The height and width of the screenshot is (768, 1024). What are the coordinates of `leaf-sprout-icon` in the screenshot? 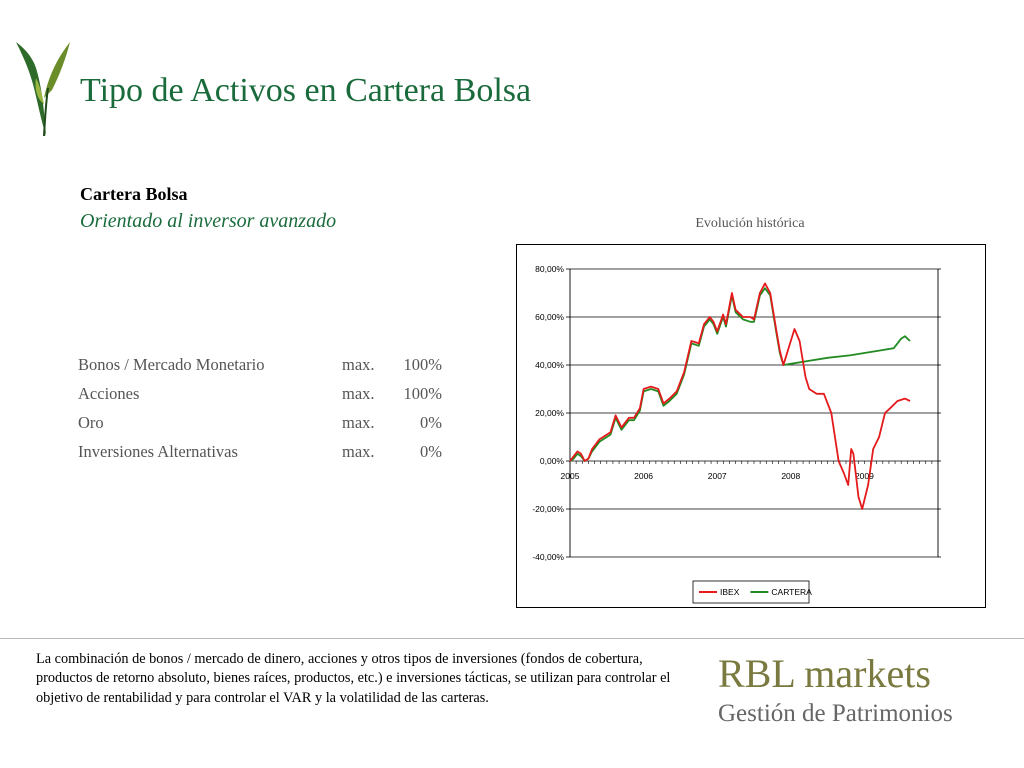 It's located at (43, 89).